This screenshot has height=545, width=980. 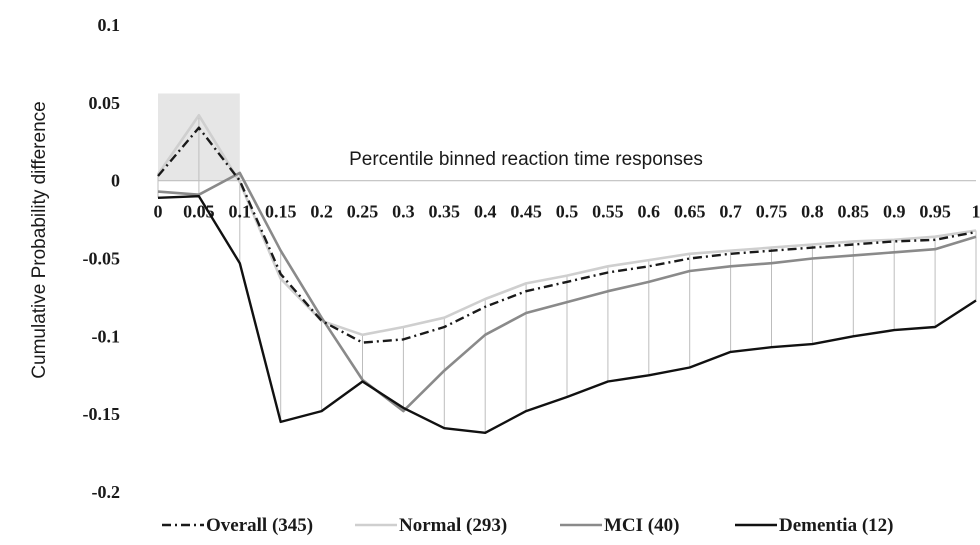 I want to click on y-tick-label: -0.2, so click(x=106, y=492).